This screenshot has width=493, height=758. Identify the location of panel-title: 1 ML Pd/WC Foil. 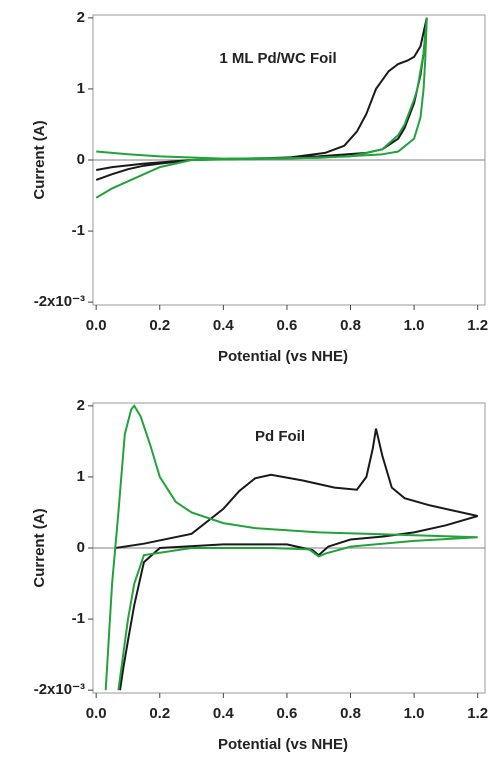
(277, 58).